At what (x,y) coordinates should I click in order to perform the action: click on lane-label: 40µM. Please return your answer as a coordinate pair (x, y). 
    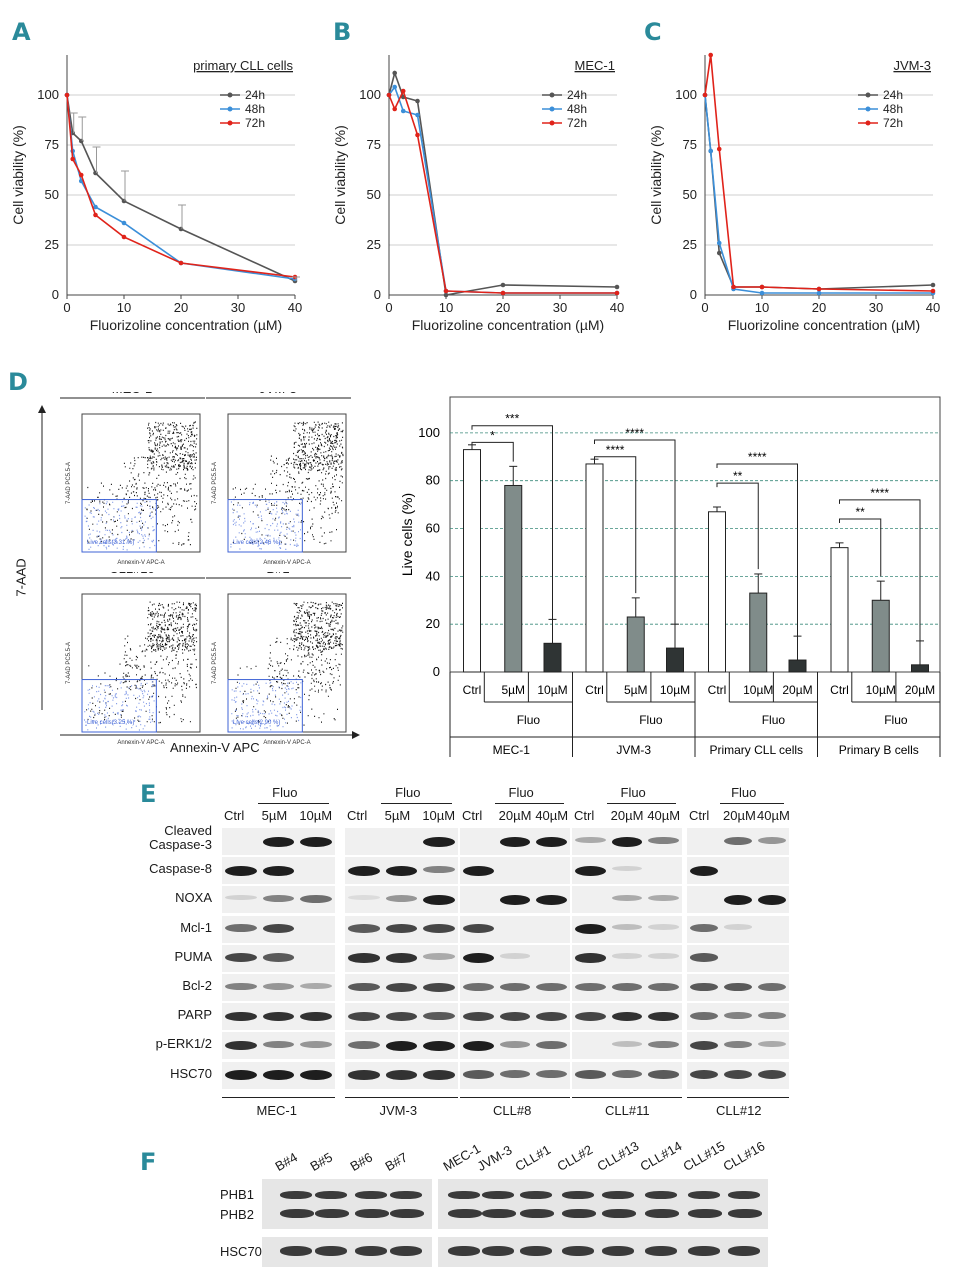
    Looking at the image, I should click on (664, 815).